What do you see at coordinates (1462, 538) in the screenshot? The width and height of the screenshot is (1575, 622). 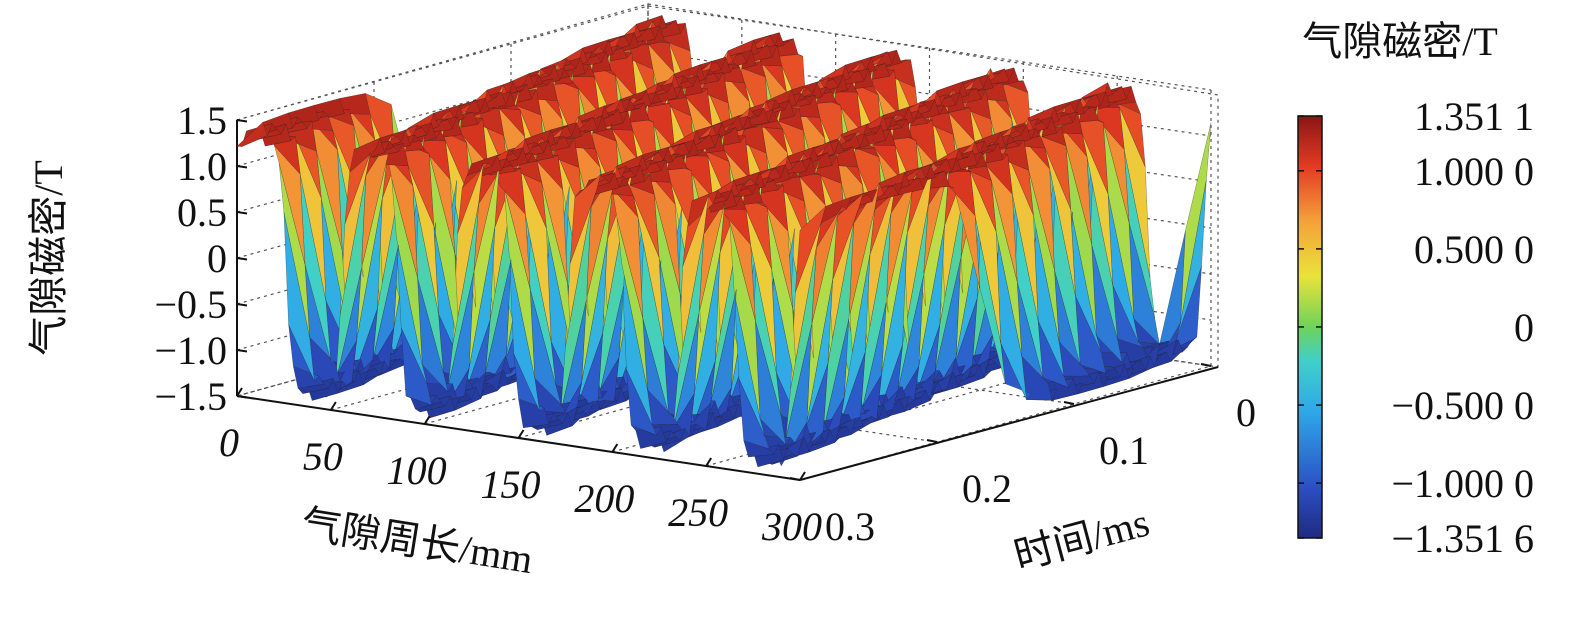 I see `colorbar-tick-label: −1.351 6` at bounding box center [1462, 538].